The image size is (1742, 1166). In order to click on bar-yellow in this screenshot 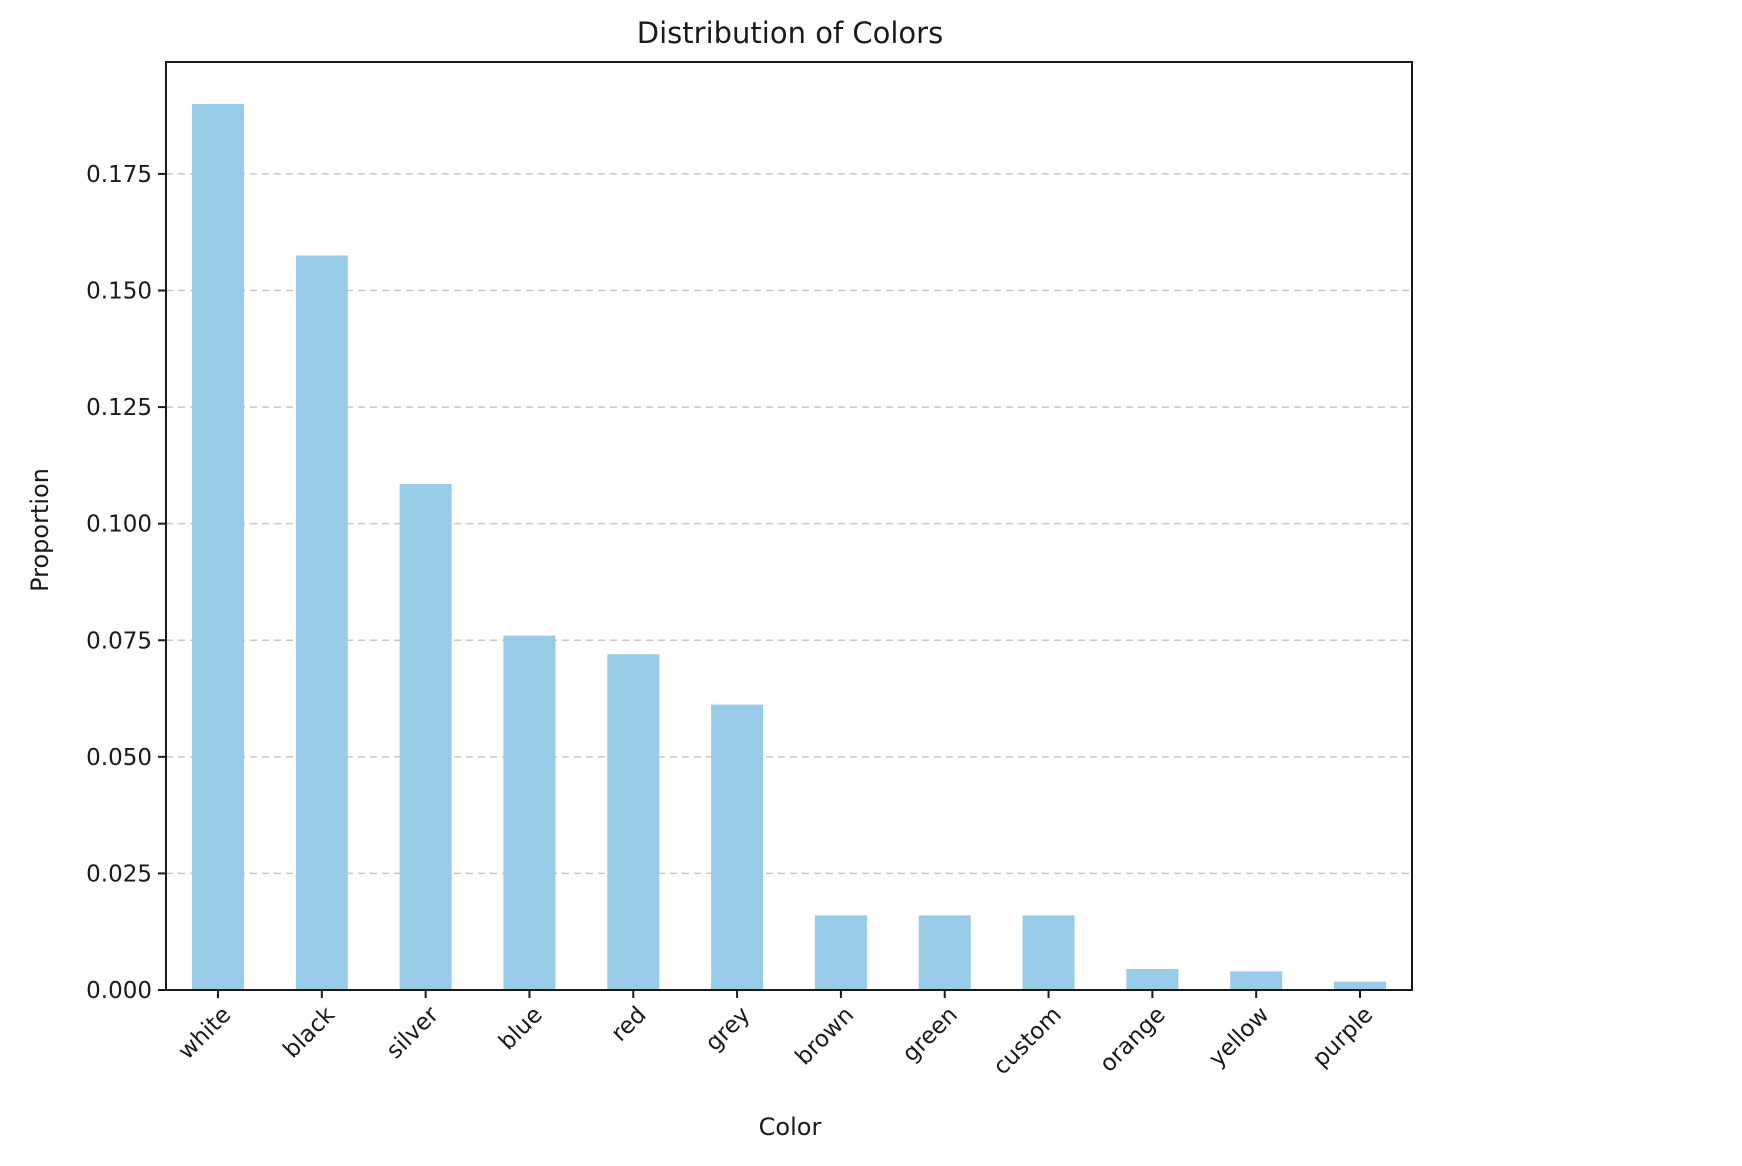, I will do `click(1256, 980)`.